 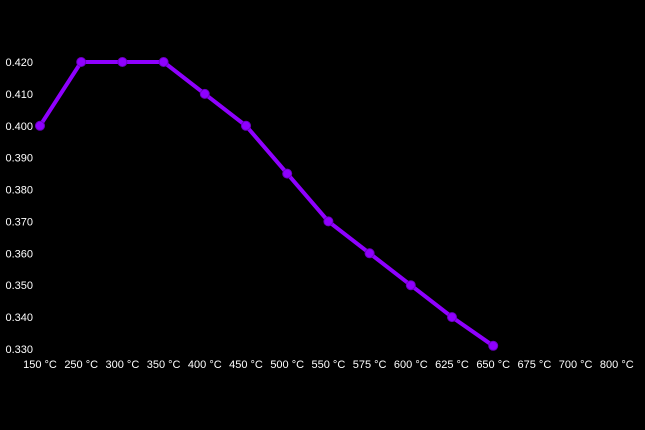 I want to click on y-tick-label: 0.330, so click(x=19, y=350).